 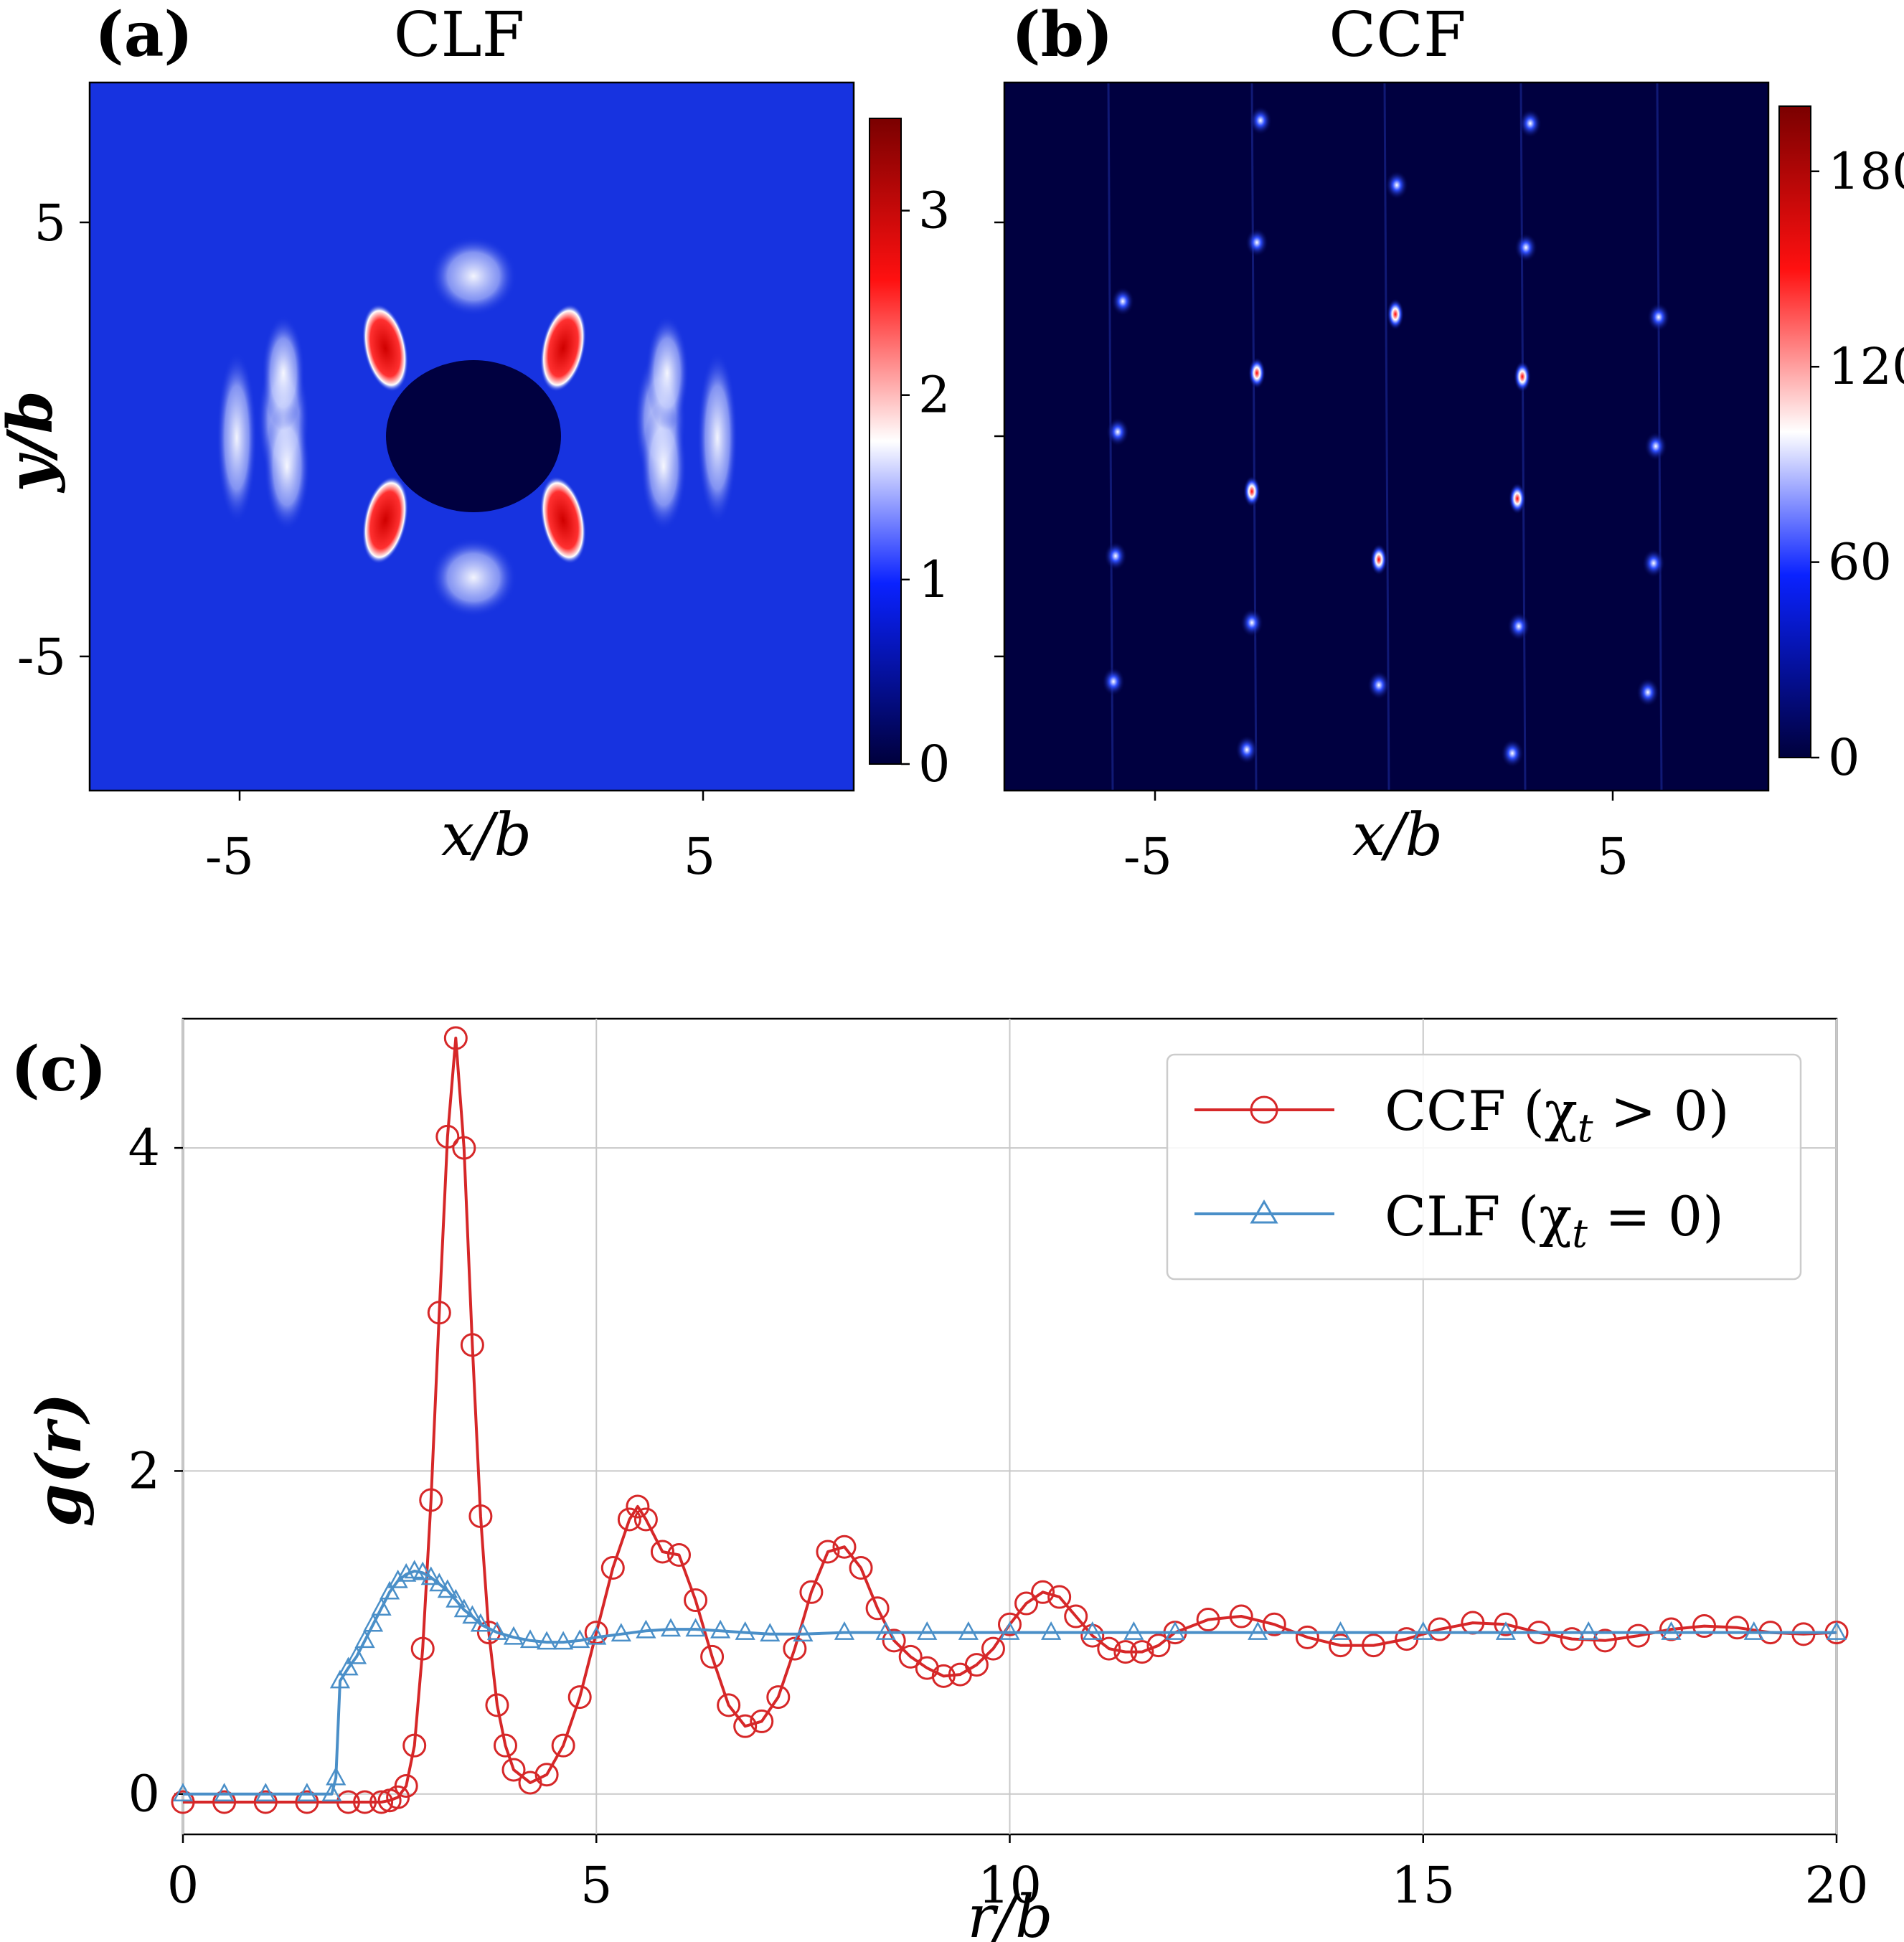 What do you see at coordinates (1397, 835) in the screenshot?
I see `x-axis-label-b: x/b` at bounding box center [1397, 835].